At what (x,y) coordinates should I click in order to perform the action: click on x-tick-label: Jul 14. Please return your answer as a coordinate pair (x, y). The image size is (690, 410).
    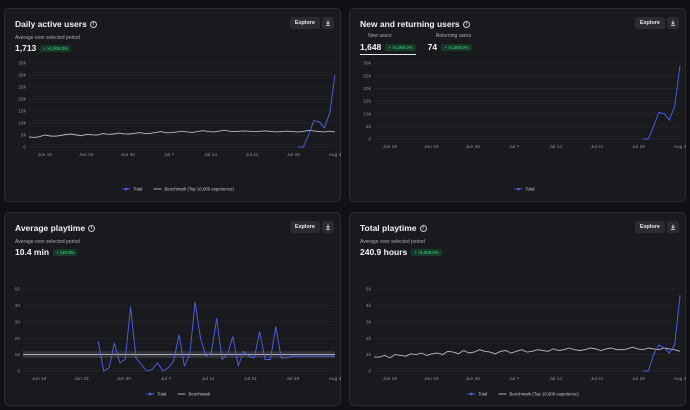
    Looking at the image, I should click on (555, 379).